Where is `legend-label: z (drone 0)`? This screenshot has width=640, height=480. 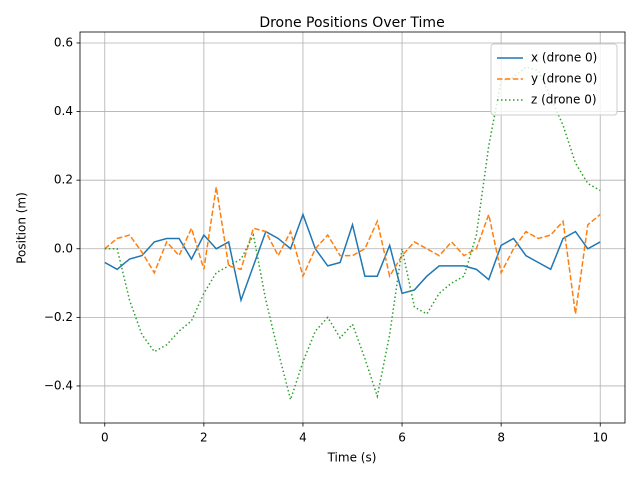 legend-label: z (drone 0) is located at coordinates (564, 100).